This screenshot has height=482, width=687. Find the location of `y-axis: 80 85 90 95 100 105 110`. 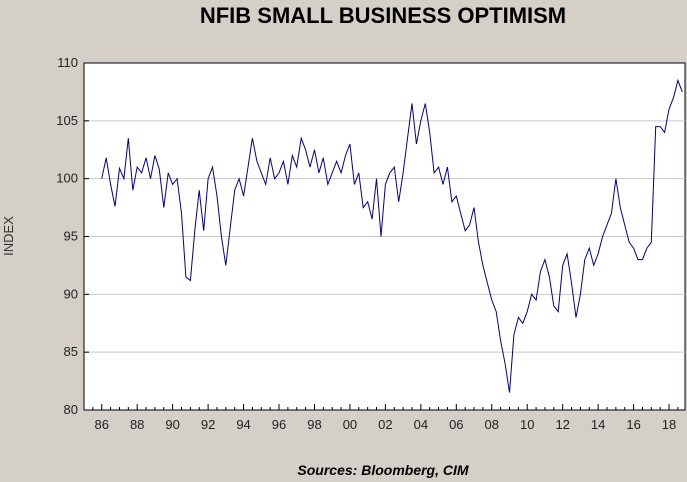

y-axis: 80 85 90 95 100 105 110 is located at coordinates (72, 236).